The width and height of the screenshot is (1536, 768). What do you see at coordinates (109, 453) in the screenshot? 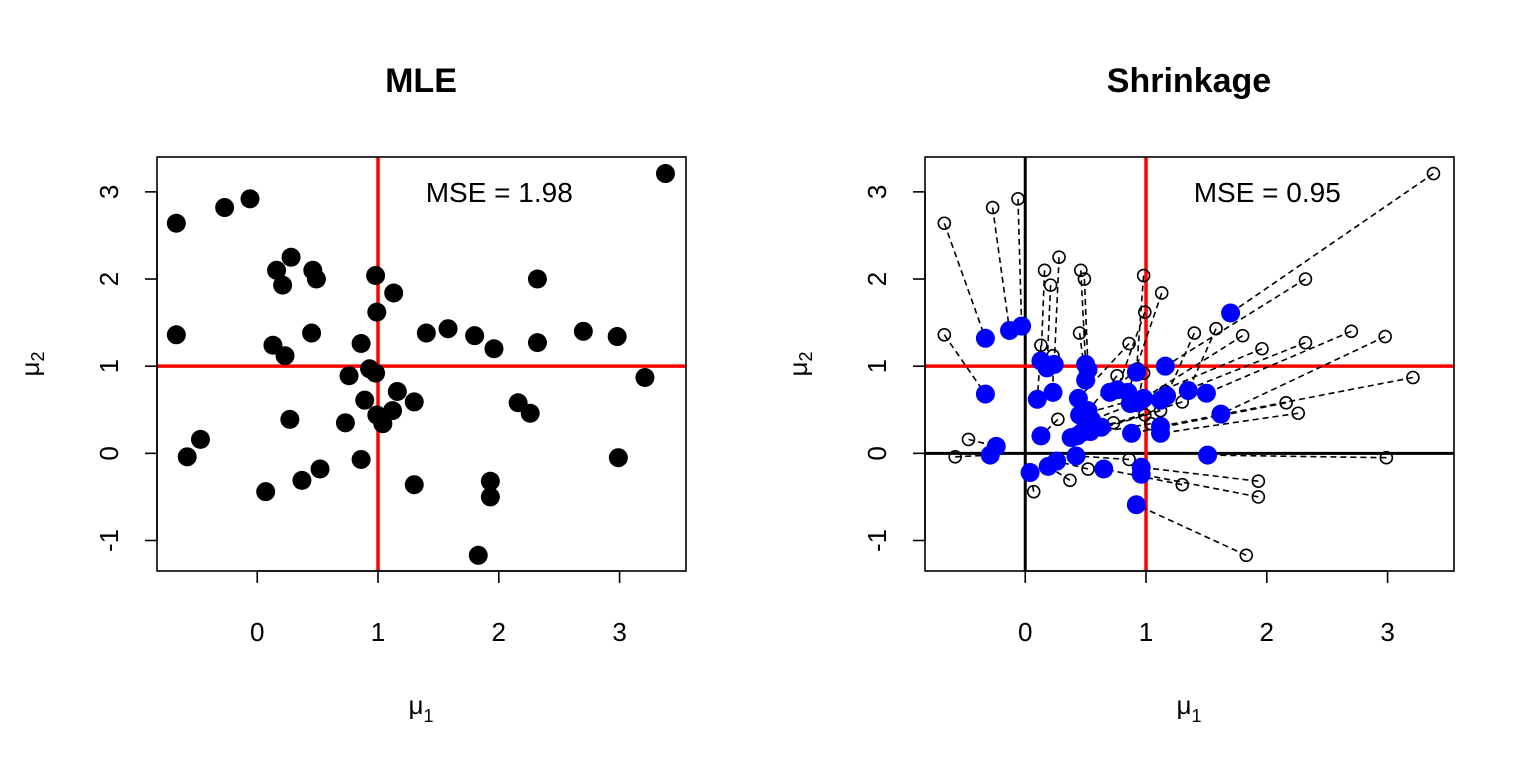
I see `y-tick-label: 0` at bounding box center [109, 453].